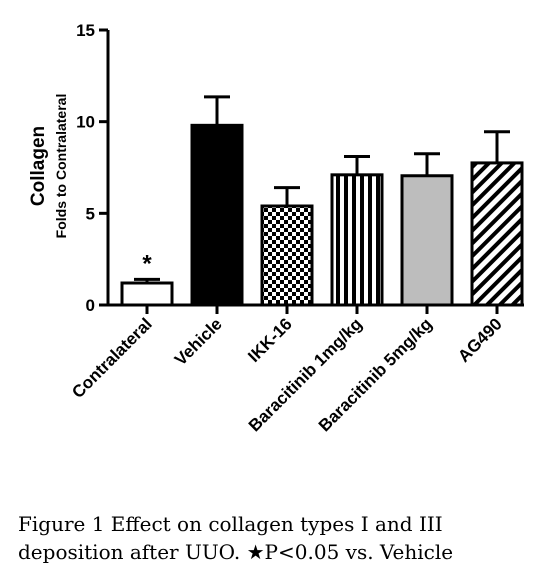  I want to click on x-tick-label-5: AG490, so click(480, 340).